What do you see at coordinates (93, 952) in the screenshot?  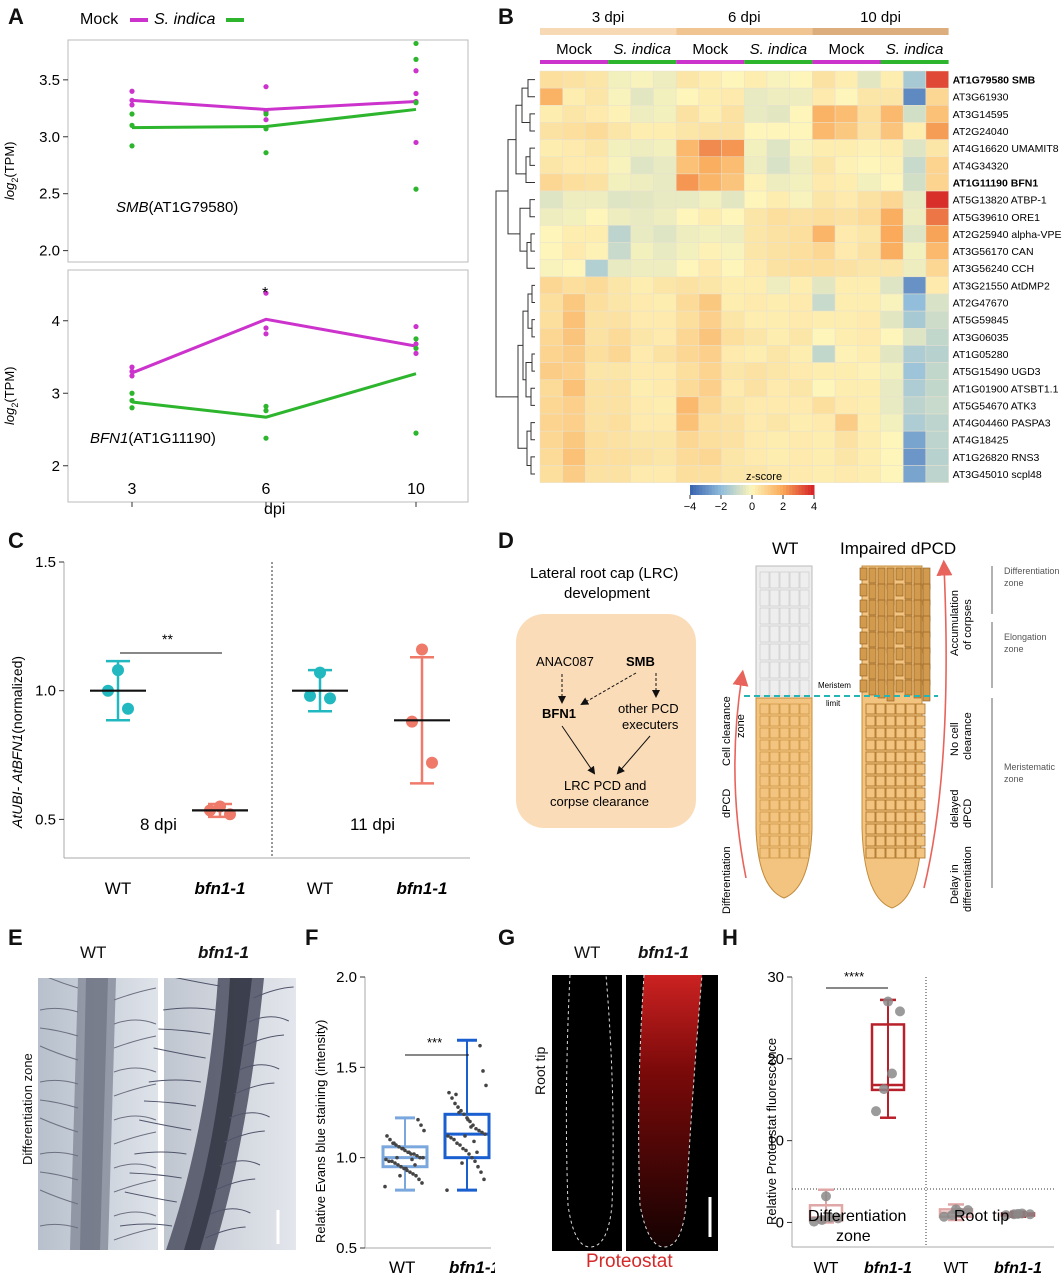 I see `e-wt-label: WT` at bounding box center [93, 952].